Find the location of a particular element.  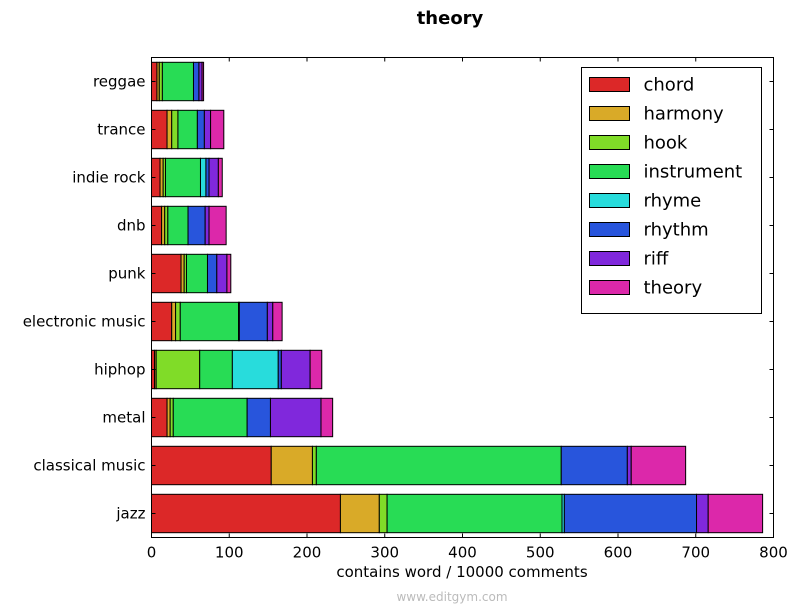

legend-swatch-instrument is located at coordinates (609, 171).